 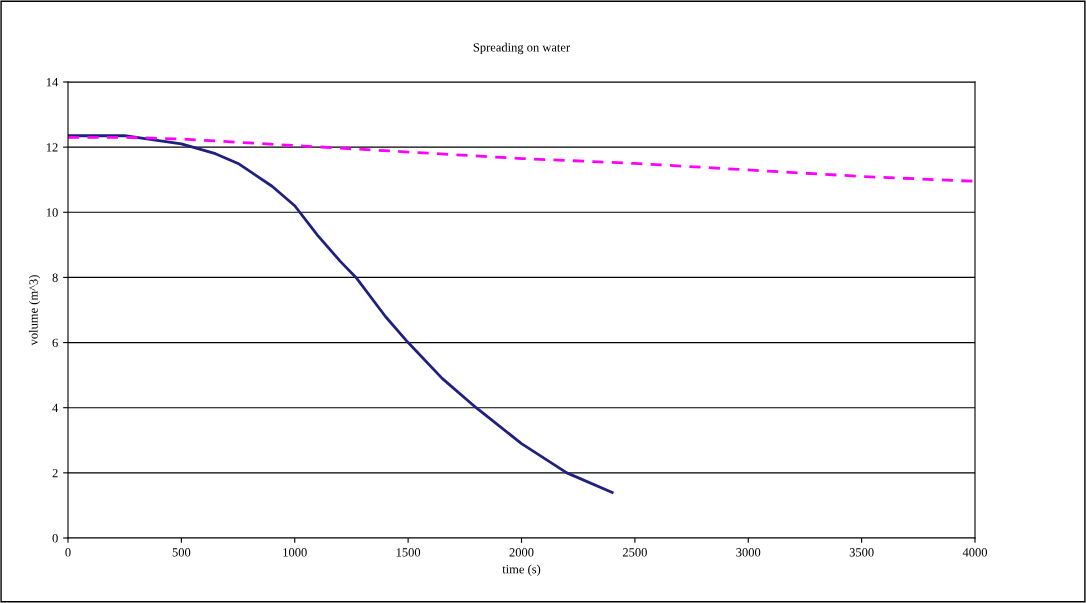 What do you see at coordinates (52, 147) in the screenshot?
I see `y-tick-label: 12` at bounding box center [52, 147].